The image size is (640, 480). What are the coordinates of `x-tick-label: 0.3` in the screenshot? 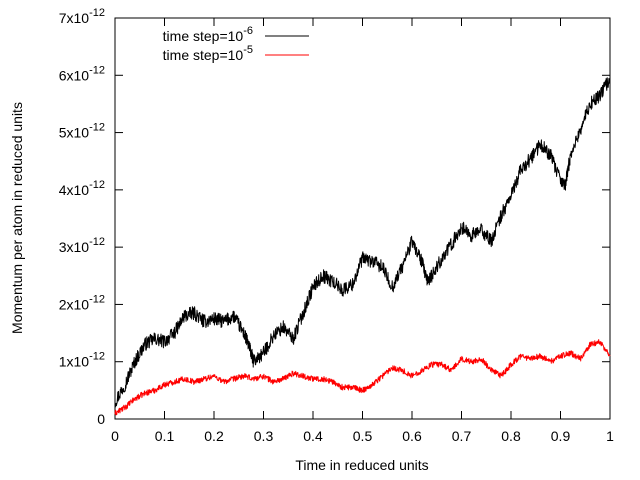 It's located at (264, 436).